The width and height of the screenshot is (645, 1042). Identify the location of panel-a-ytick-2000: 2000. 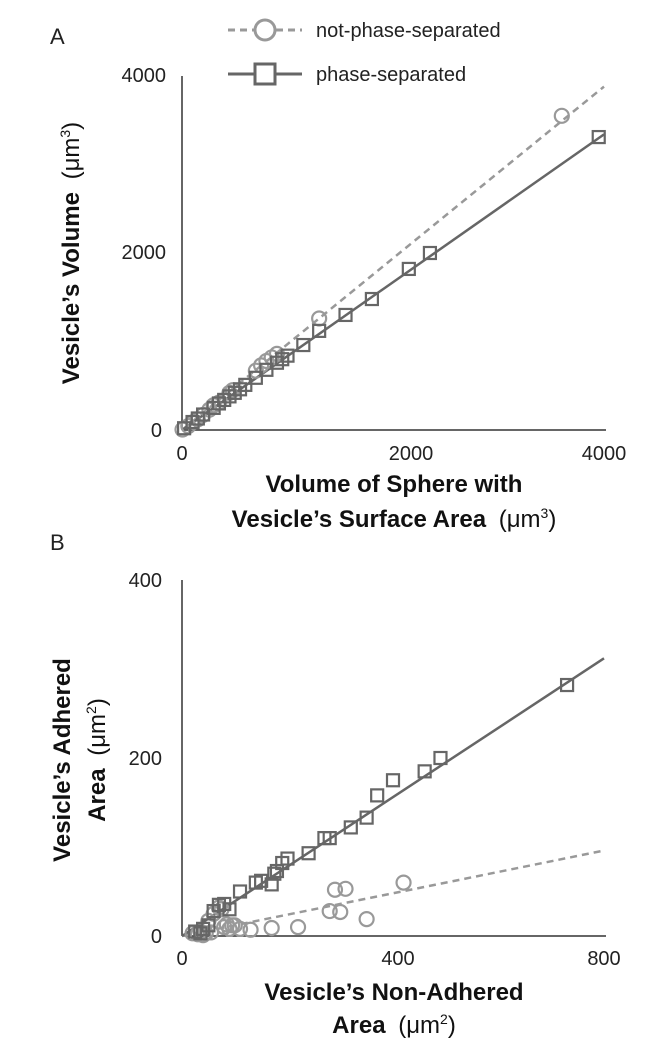
(144, 253).